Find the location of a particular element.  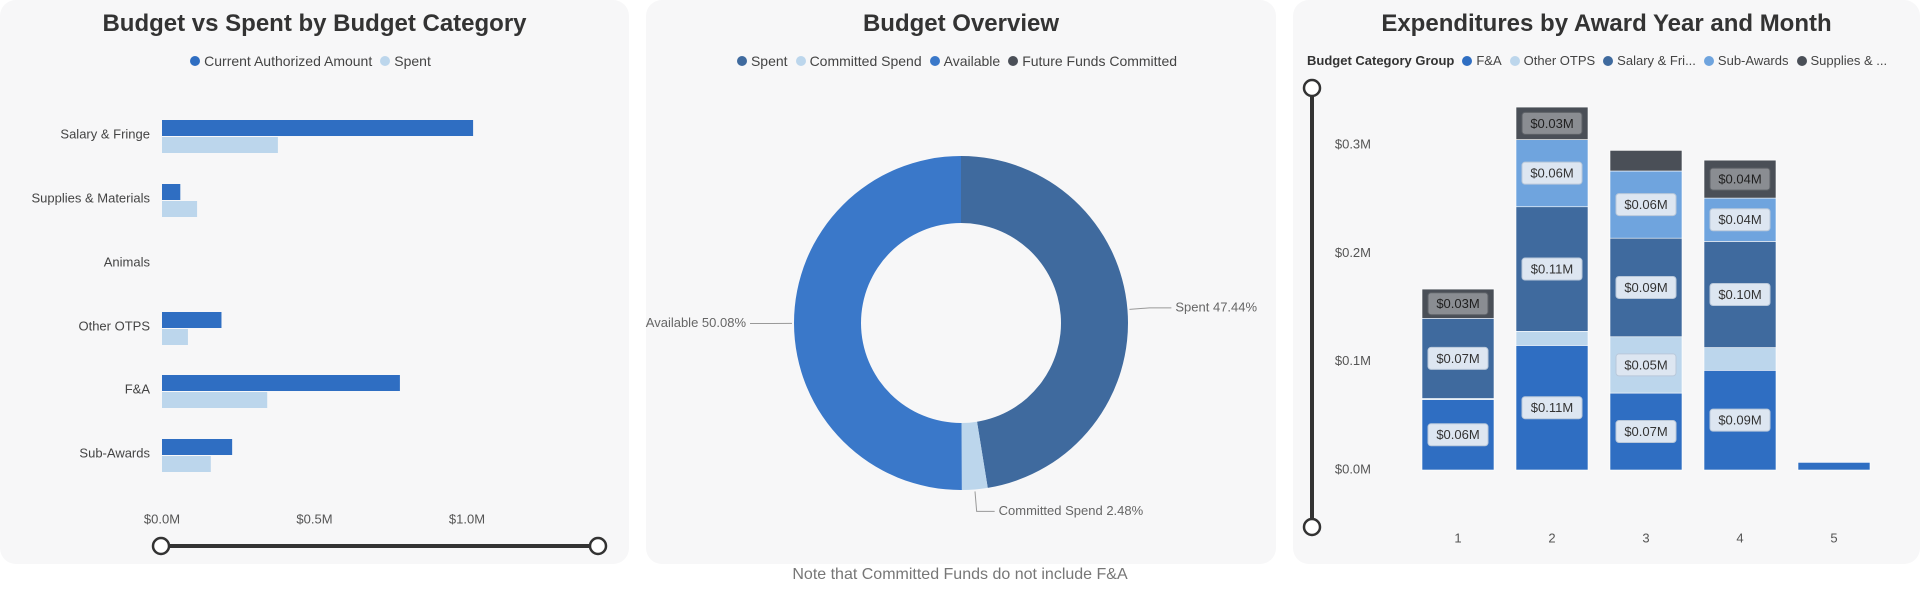

x-tick-label: 2 is located at coordinates (1551, 537).